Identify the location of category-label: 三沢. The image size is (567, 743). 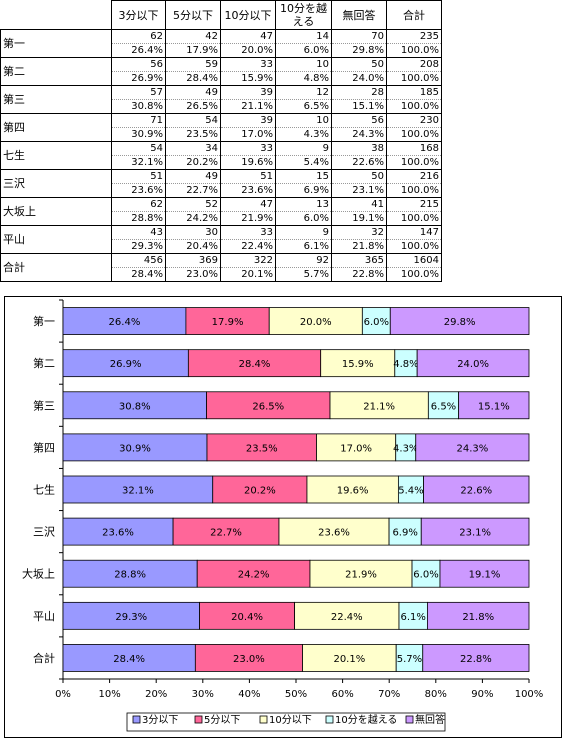
(44, 532).